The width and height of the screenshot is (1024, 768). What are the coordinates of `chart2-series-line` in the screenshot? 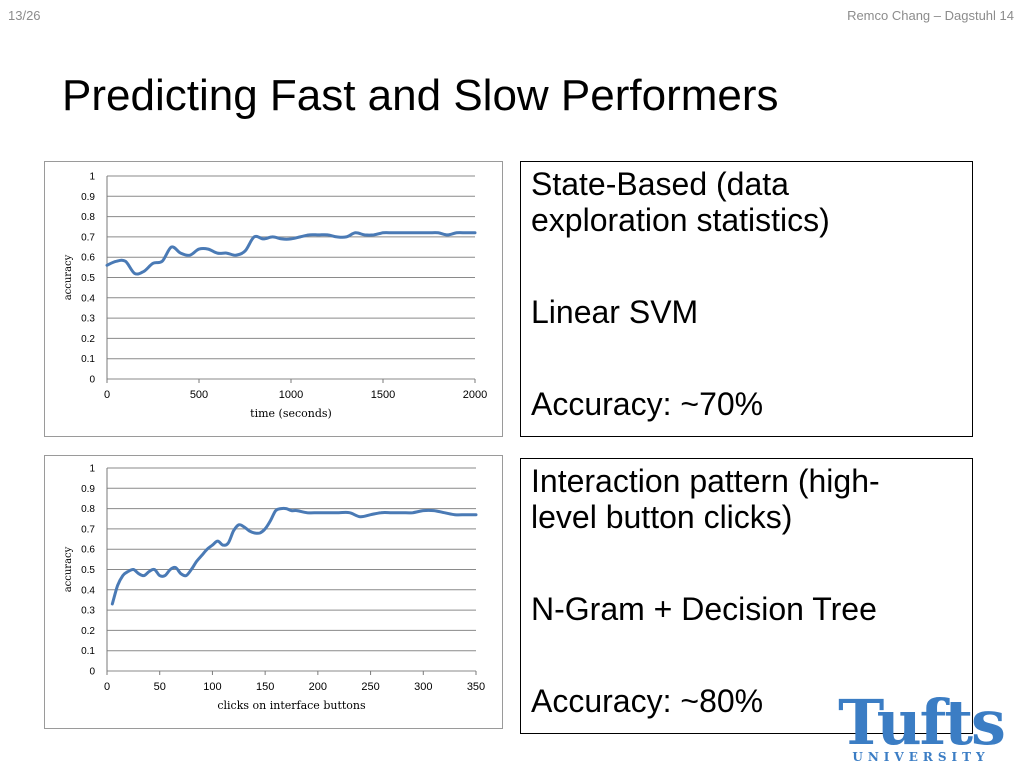 It's located at (294, 556).